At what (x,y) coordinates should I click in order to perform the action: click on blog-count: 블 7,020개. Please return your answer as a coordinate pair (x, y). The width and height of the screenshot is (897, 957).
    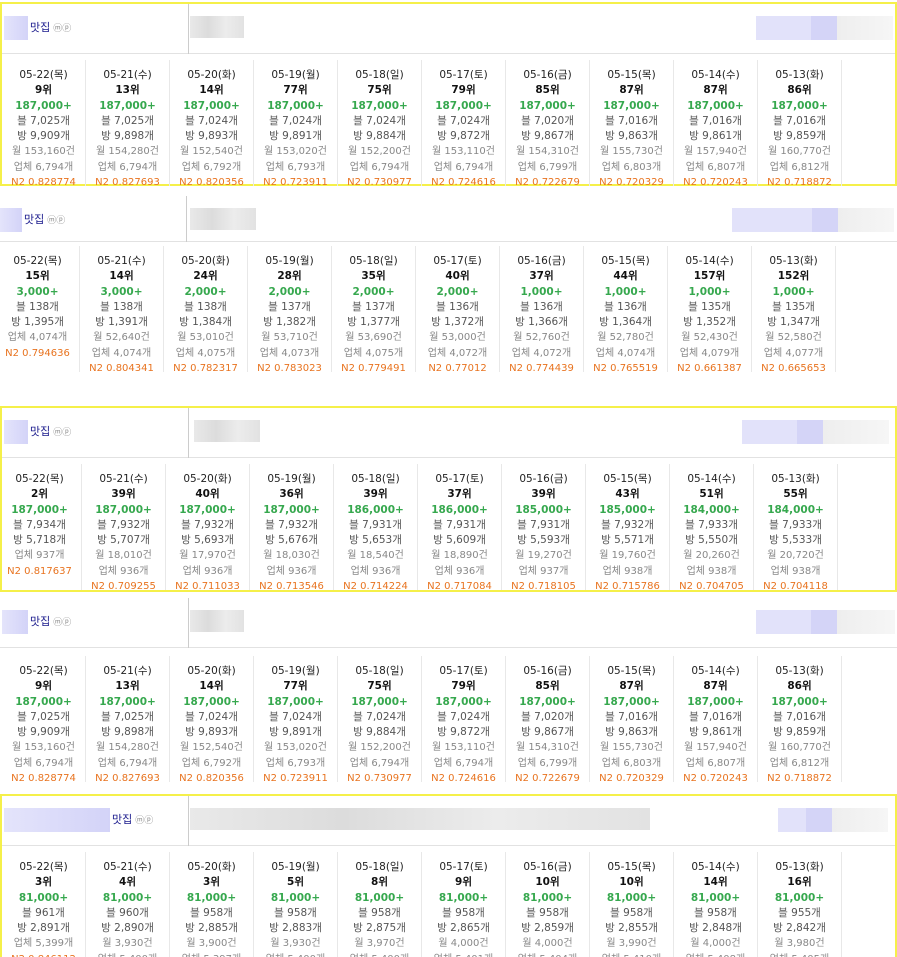
    Looking at the image, I should click on (547, 716).